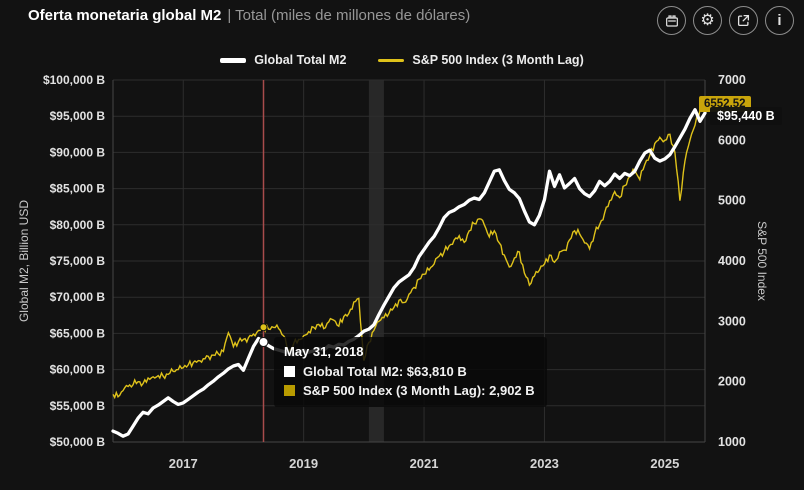  I want to click on left-axis-tick-label: $95,000 B, so click(78, 116).